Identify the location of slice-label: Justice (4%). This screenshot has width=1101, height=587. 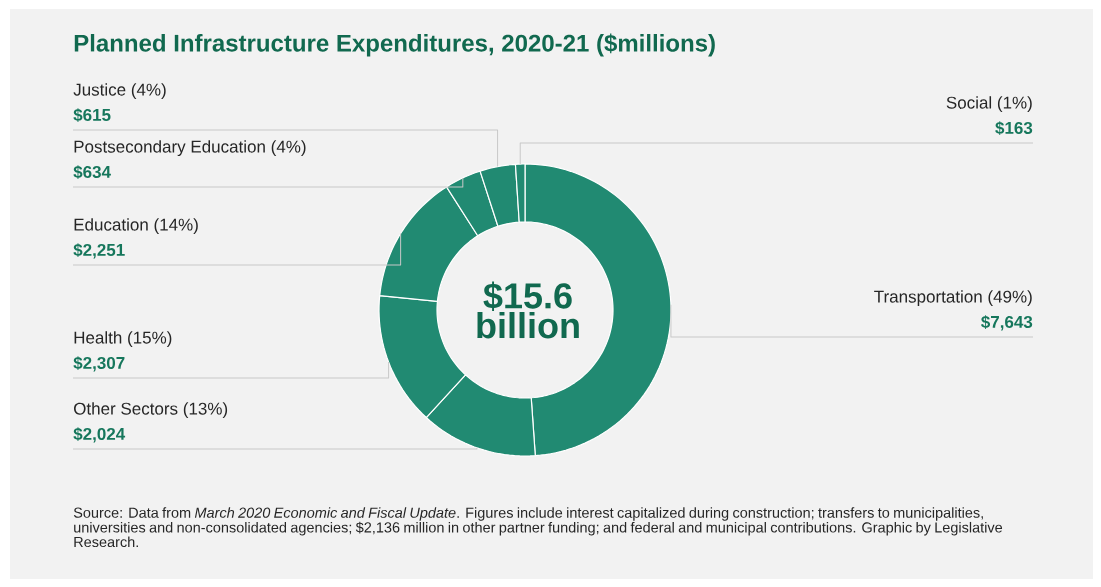
(119, 91).